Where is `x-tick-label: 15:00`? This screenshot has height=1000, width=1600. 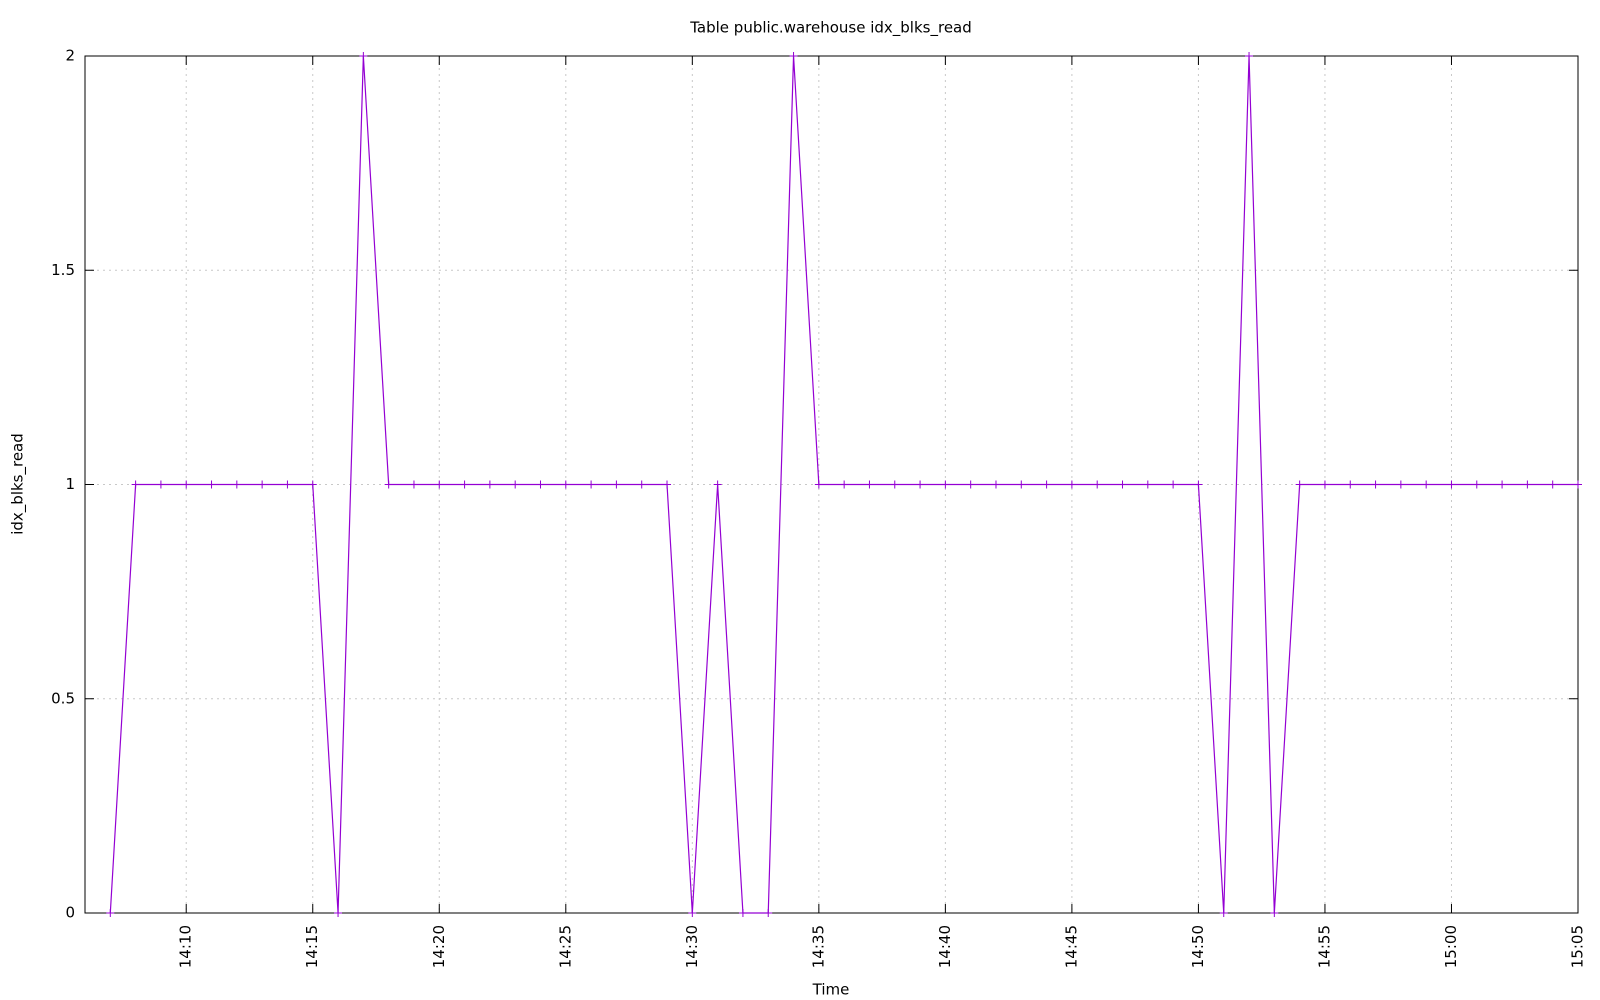
x-tick-label: 15:00 is located at coordinates (1451, 946).